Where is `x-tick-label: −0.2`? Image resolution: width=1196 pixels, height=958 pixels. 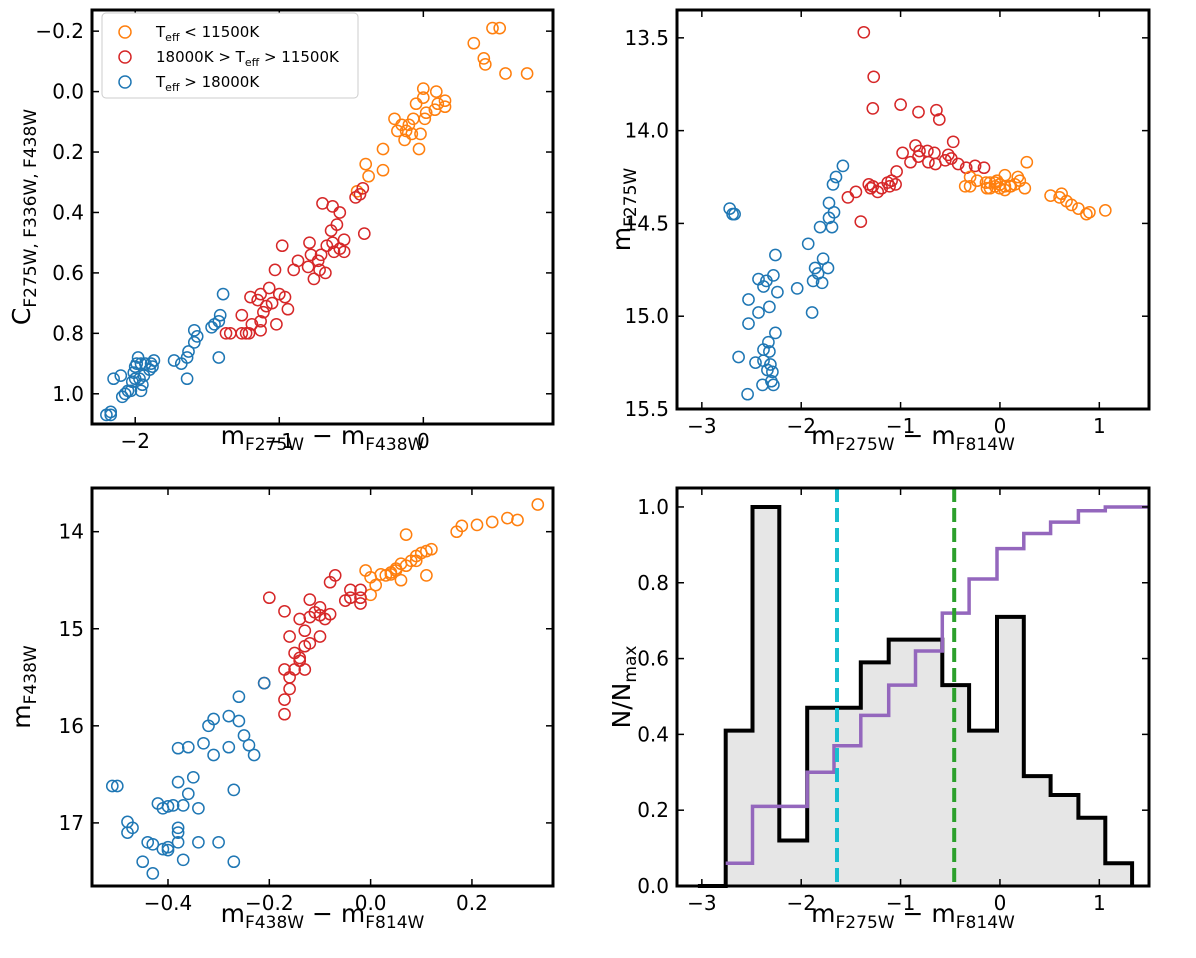
x-tick-label: −0.2 is located at coordinates (269, 903).